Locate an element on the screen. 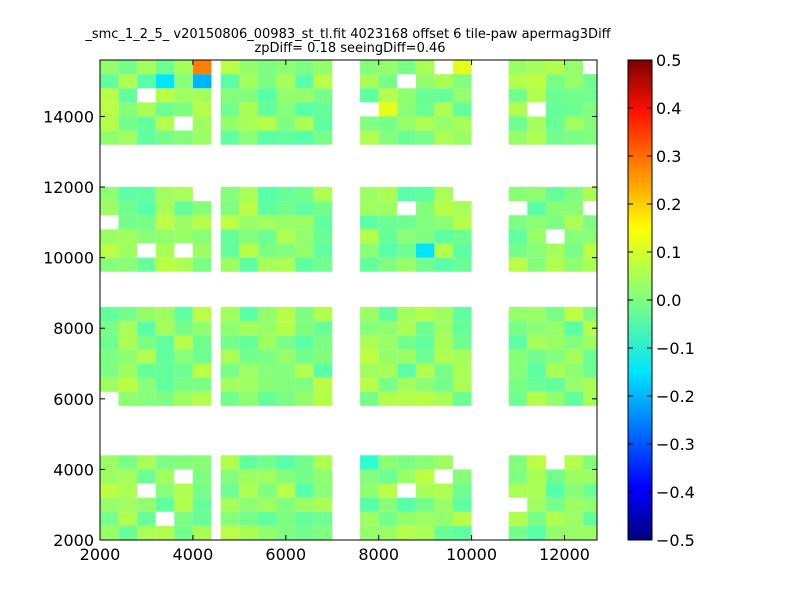 The image size is (800, 600). colorbar-tick-label: 0.5 is located at coordinates (668, 60).